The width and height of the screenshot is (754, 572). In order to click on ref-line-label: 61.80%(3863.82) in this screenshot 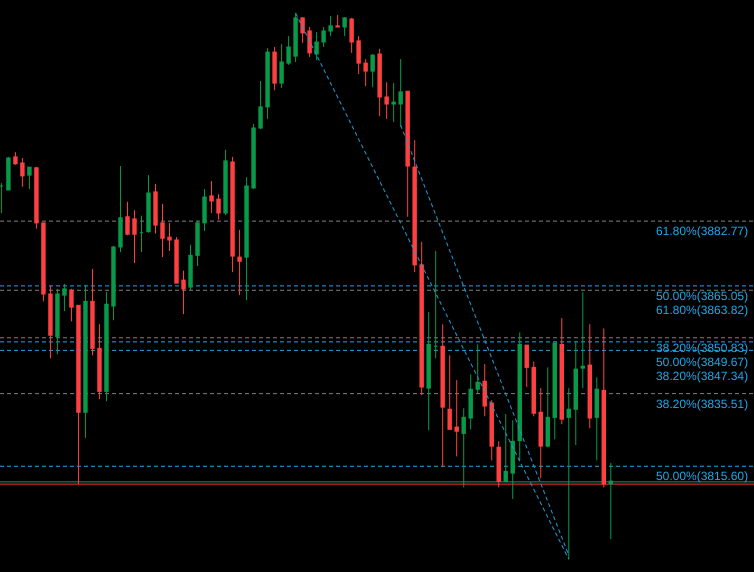, I will do `click(702, 310)`.